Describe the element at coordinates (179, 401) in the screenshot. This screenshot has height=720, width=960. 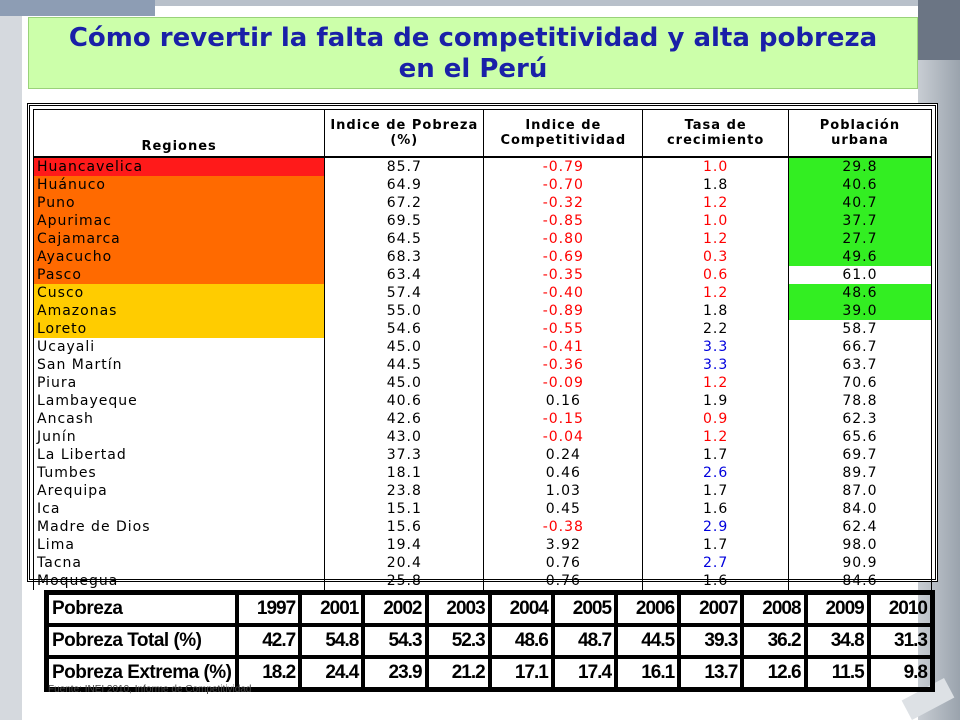
I see `region-name-cell: Lambayeque` at that location.